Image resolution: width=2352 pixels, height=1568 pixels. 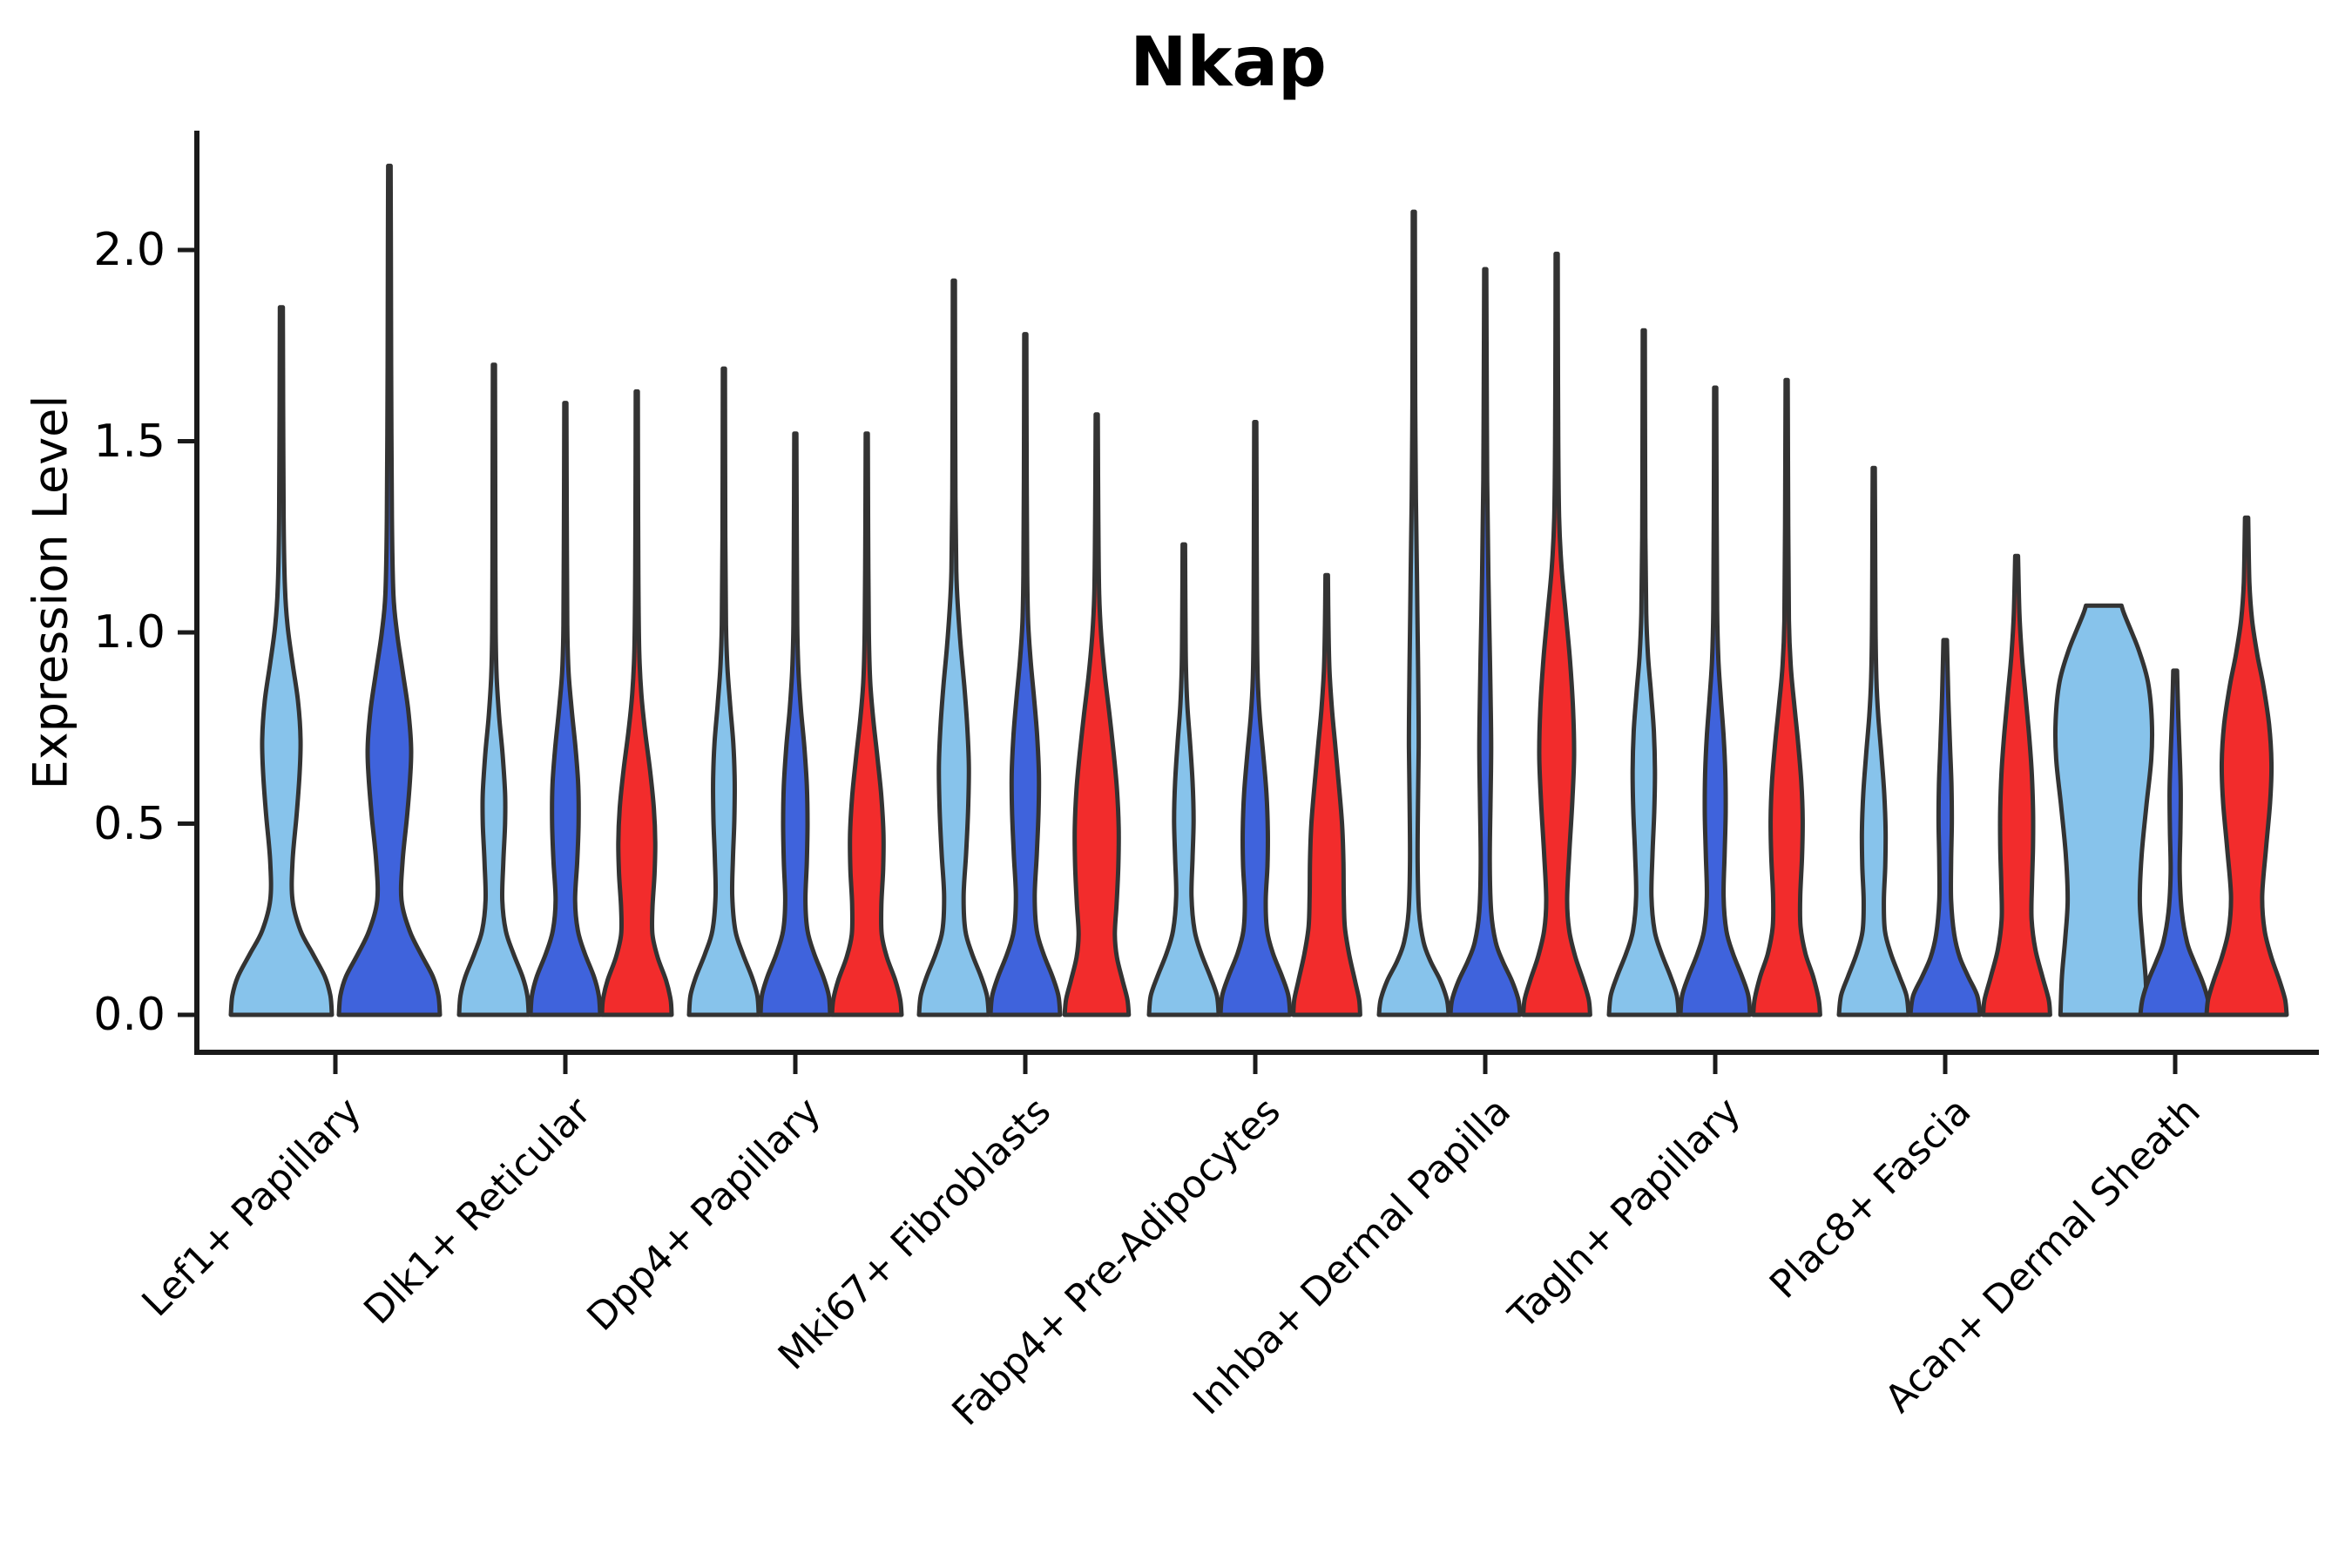 I want to click on violin-8-red, so click(x=2246, y=766).